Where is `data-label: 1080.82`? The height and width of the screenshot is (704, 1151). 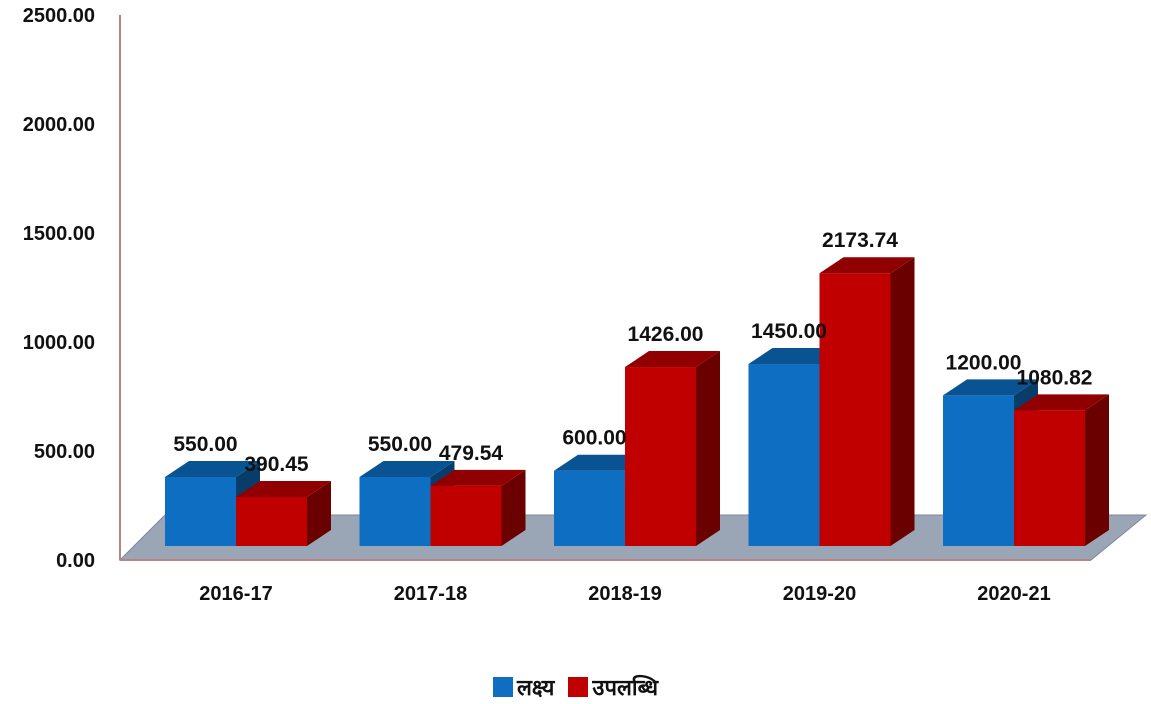
data-label: 1080.82 is located at coordinates (1055, 377).